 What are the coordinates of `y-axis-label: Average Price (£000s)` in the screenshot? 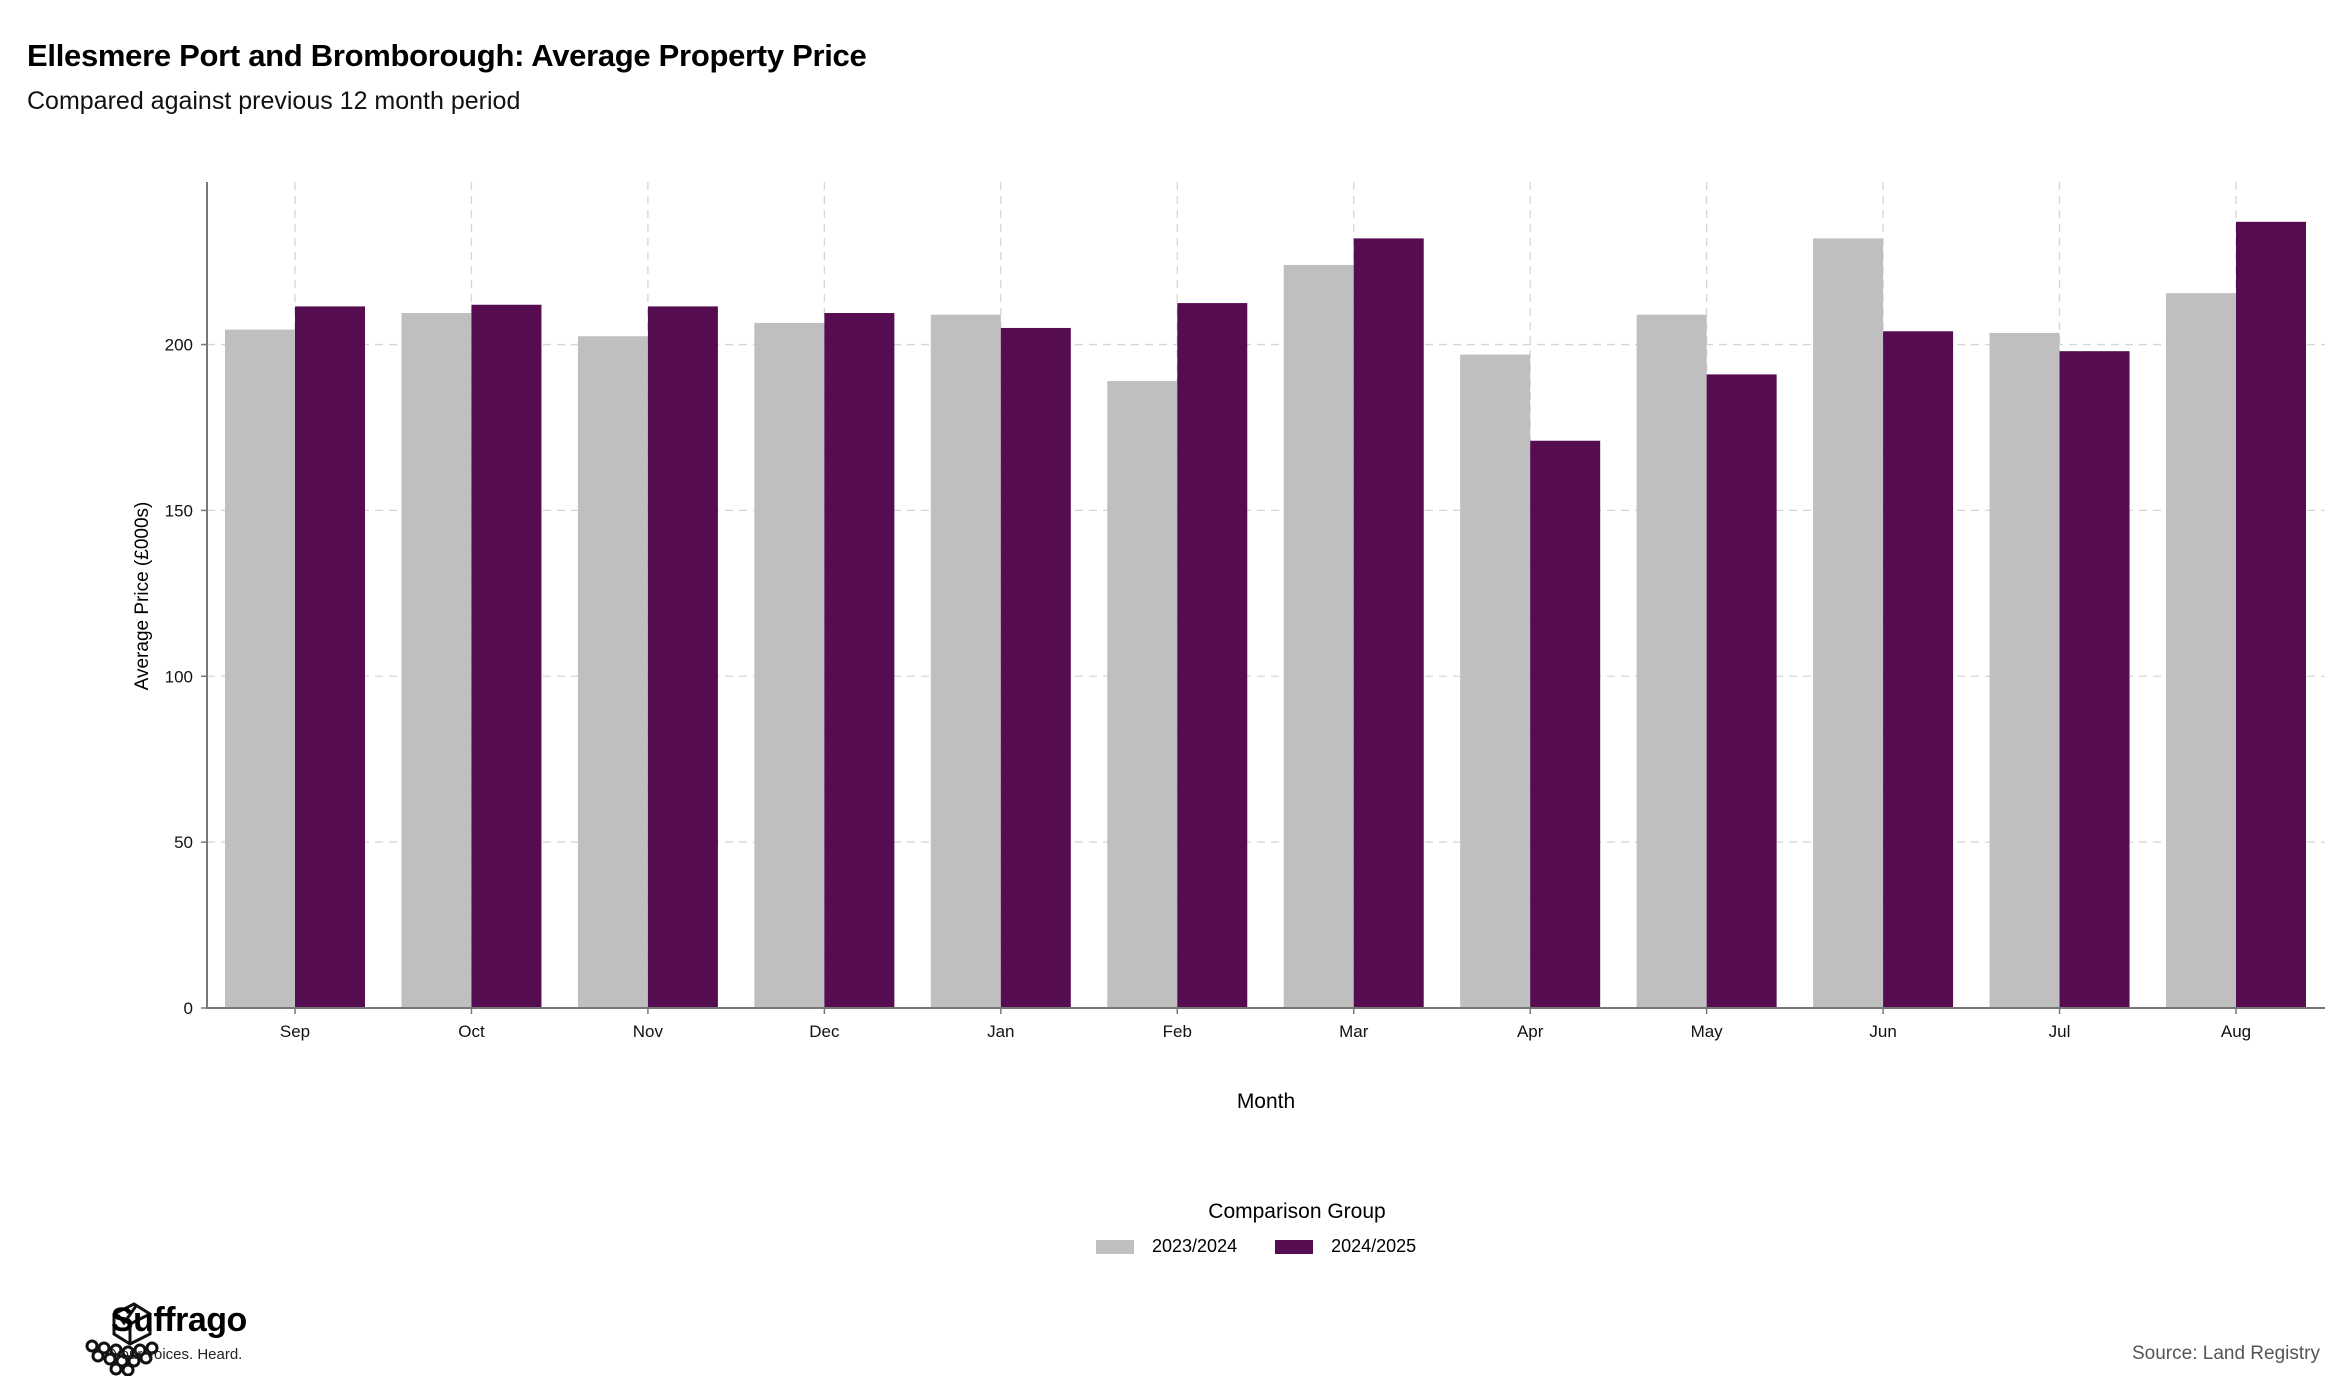 It's located at (142, 596).